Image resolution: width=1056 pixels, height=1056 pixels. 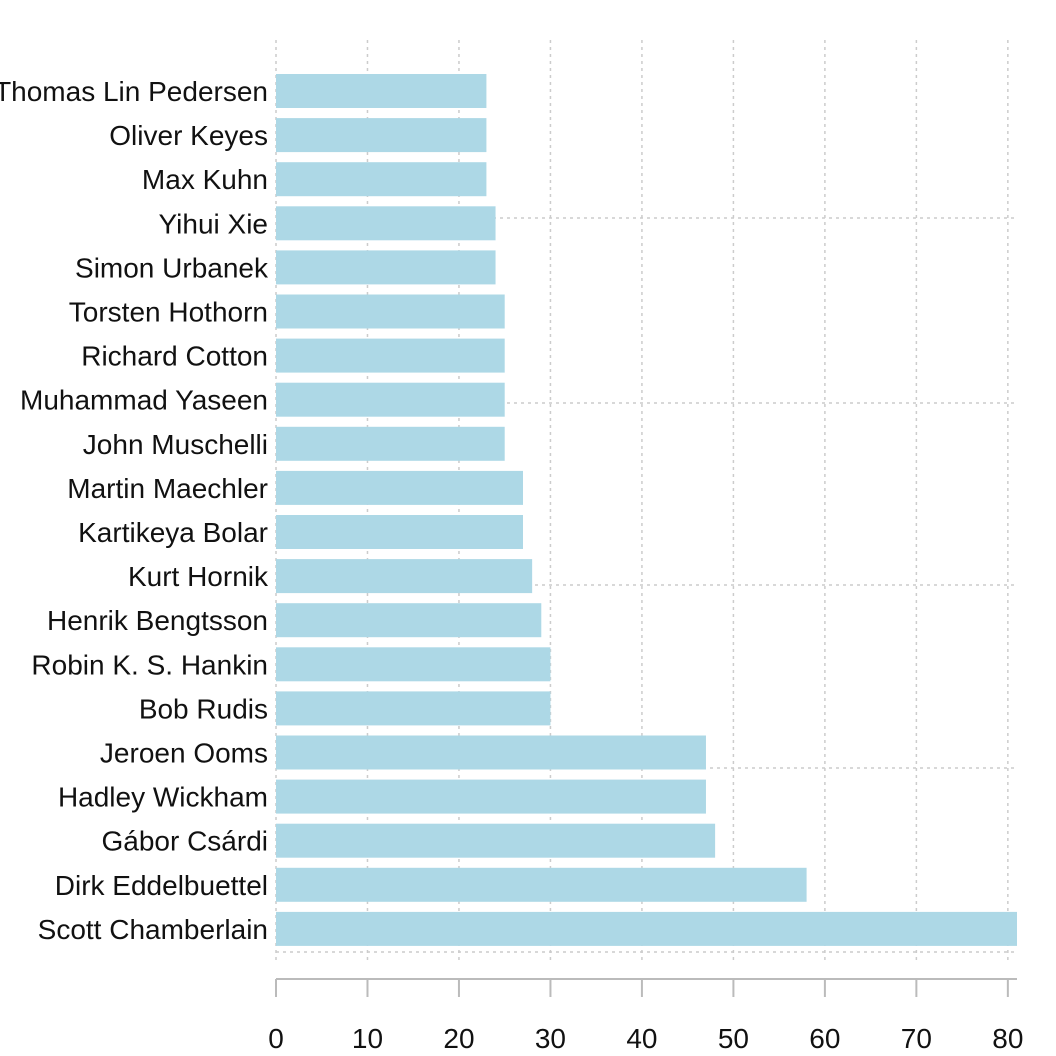 I want to click on category-label: Yihui Xie, so click(x=213, y=223).